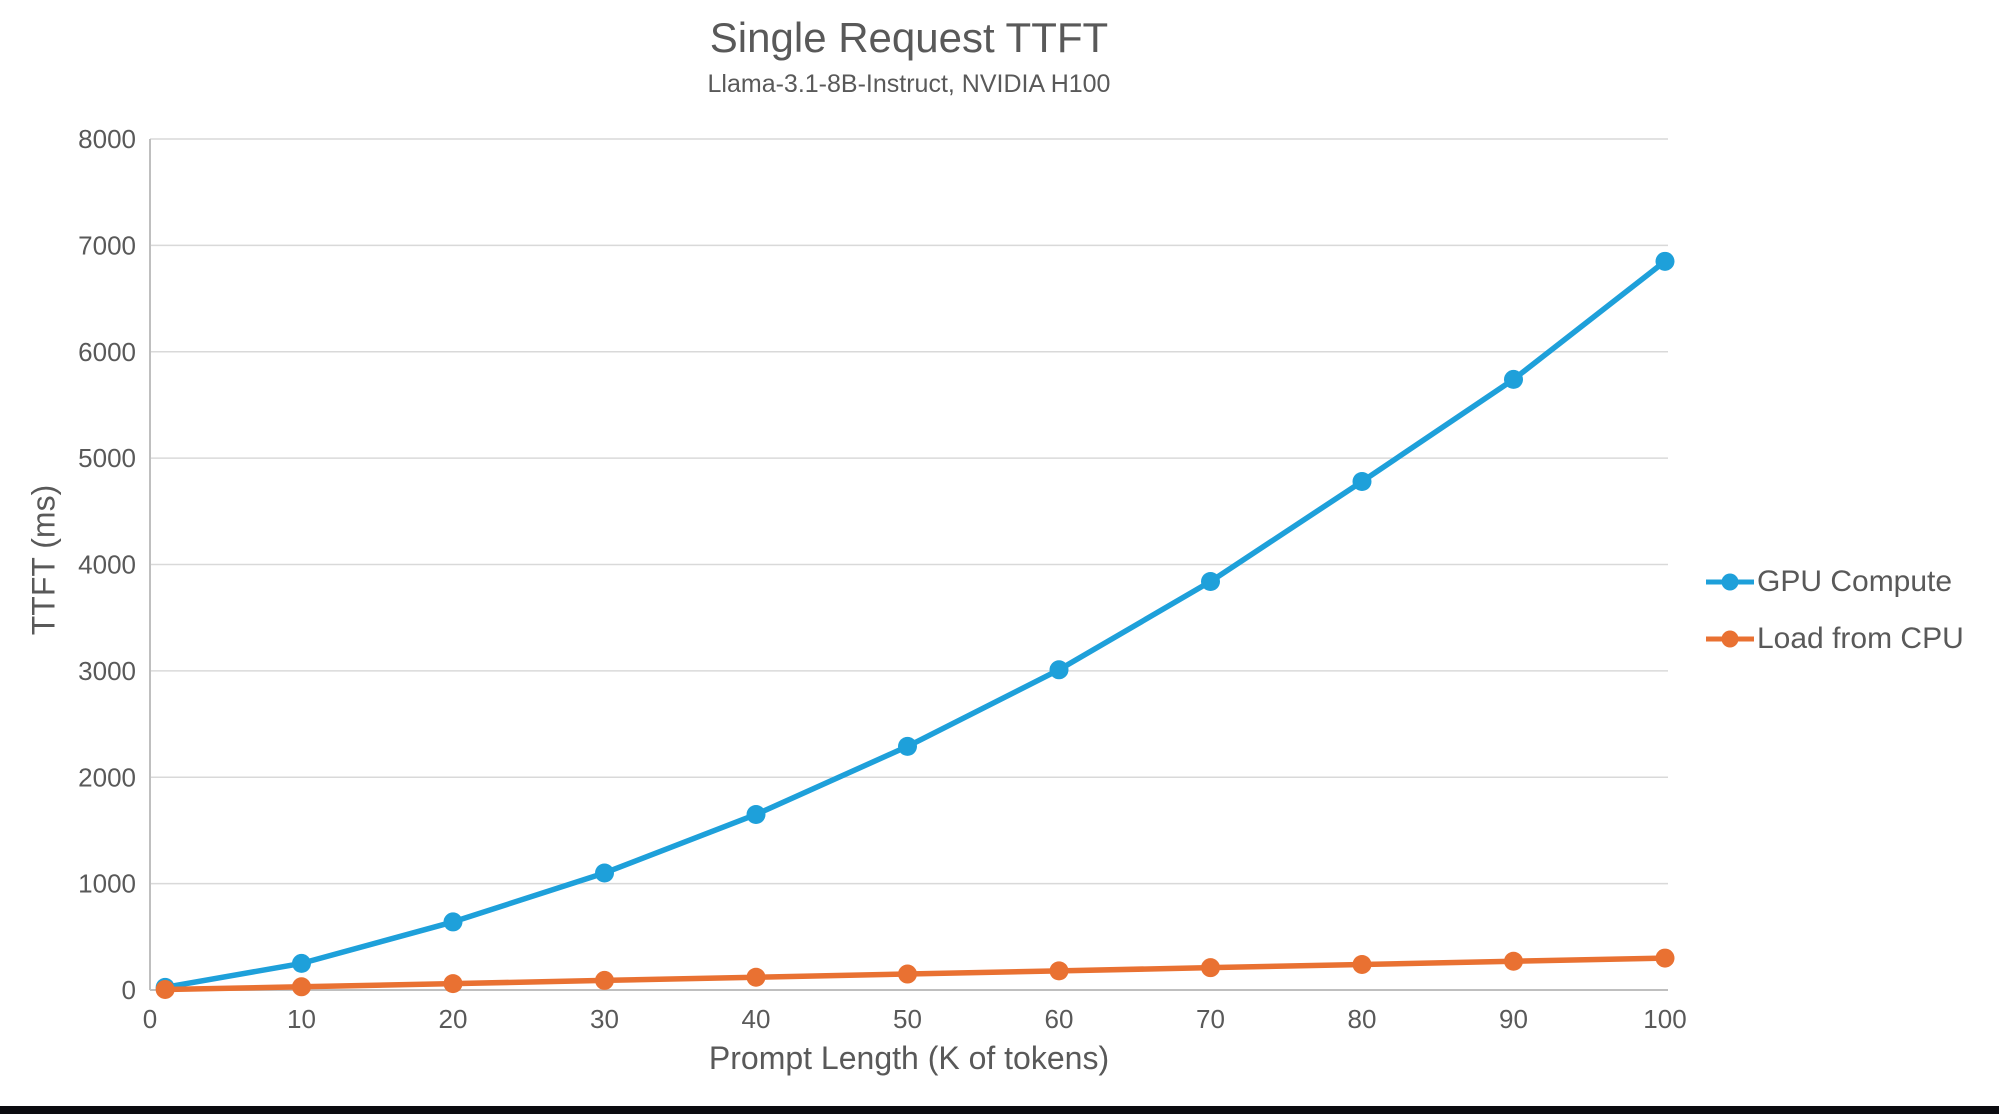 This screenshot has height=1114, width=1999. What do you see at coordinates (909, 1058) in the screenshot?
I see `x-axis-title: Prompt Length (K of tokens)` at bounding box center [909, 1058].